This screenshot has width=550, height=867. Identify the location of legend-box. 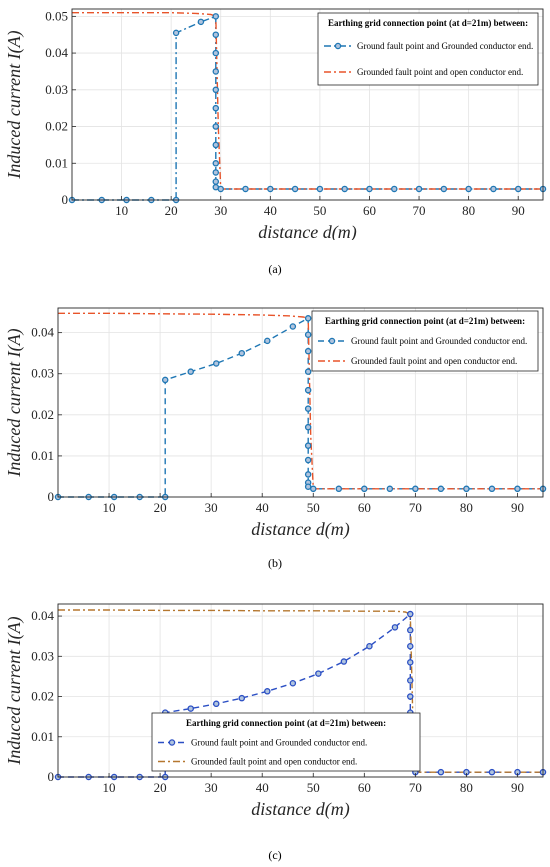
(425, 341).